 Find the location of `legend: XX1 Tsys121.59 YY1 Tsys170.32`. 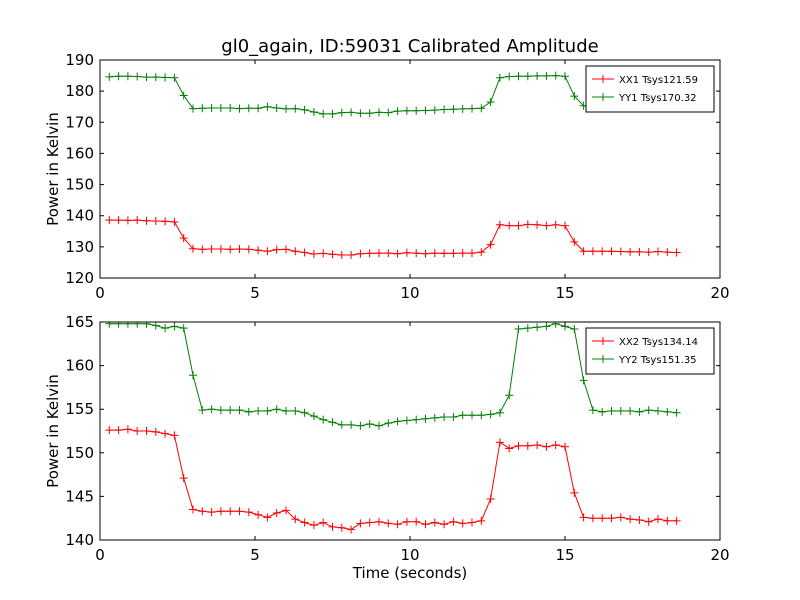

legend: XX1 Tsys121.59 YY1 Tsys170.32 is located at coordinates (650, 89).